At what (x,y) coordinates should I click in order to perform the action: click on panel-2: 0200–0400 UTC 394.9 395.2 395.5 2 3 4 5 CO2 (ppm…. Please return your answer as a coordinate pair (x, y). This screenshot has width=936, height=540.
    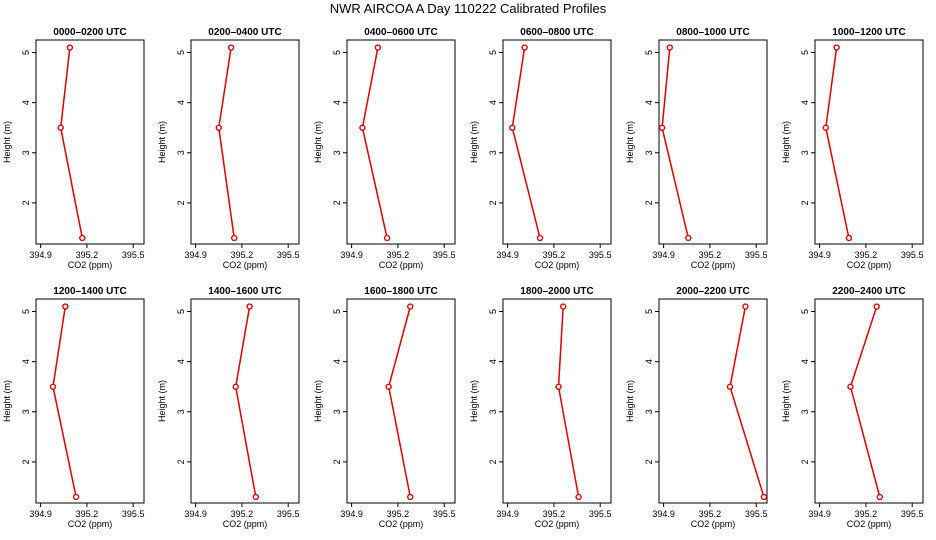
    Looking at the image, I should click on (228, 148).